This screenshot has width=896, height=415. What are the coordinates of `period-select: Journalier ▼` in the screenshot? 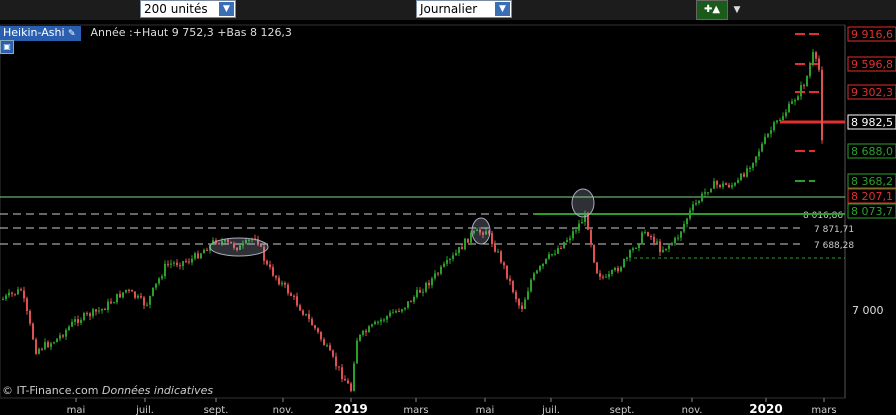 It's located at (464, 9).